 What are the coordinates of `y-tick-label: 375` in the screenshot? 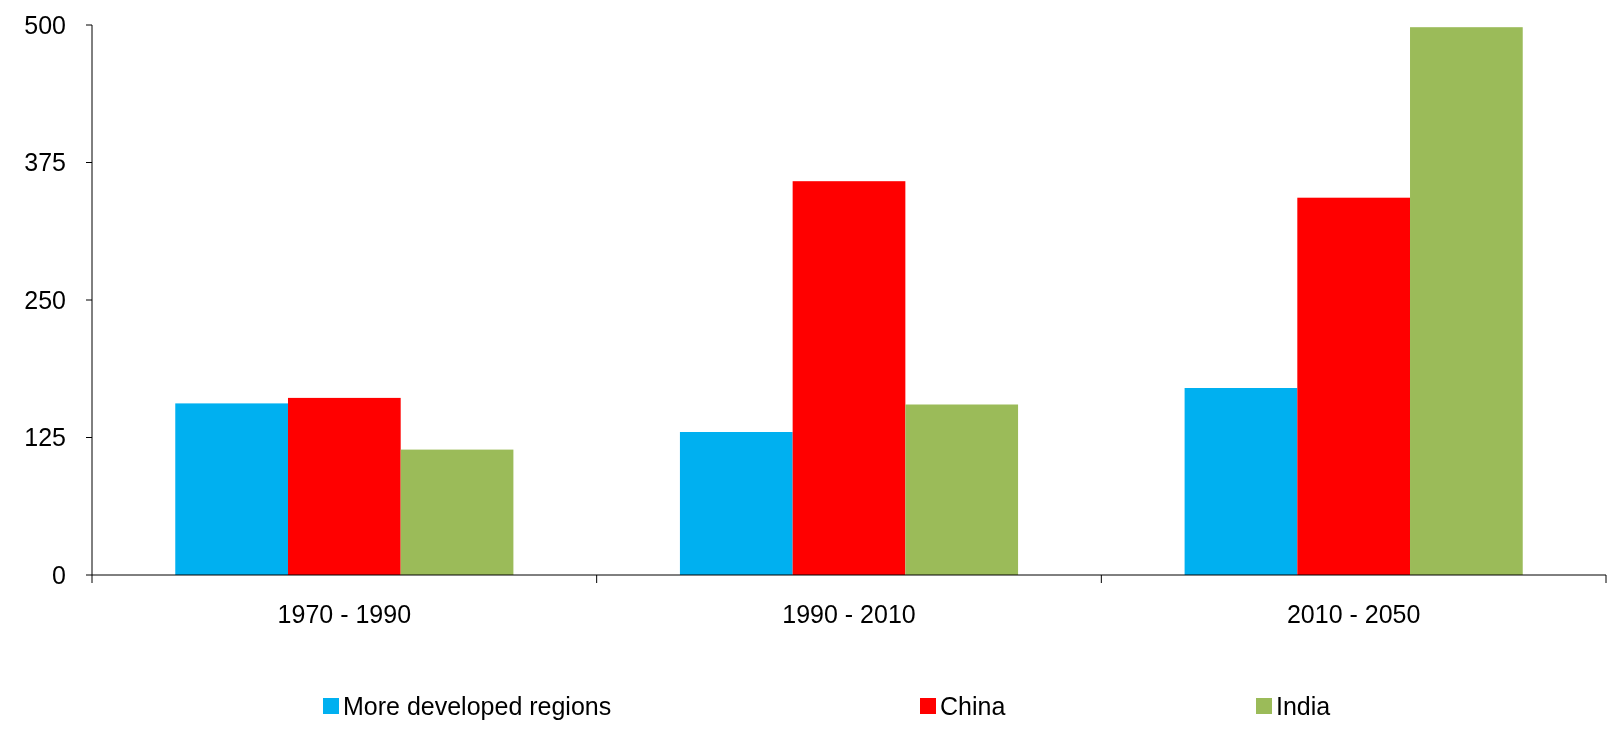 It's located at (45, 162).